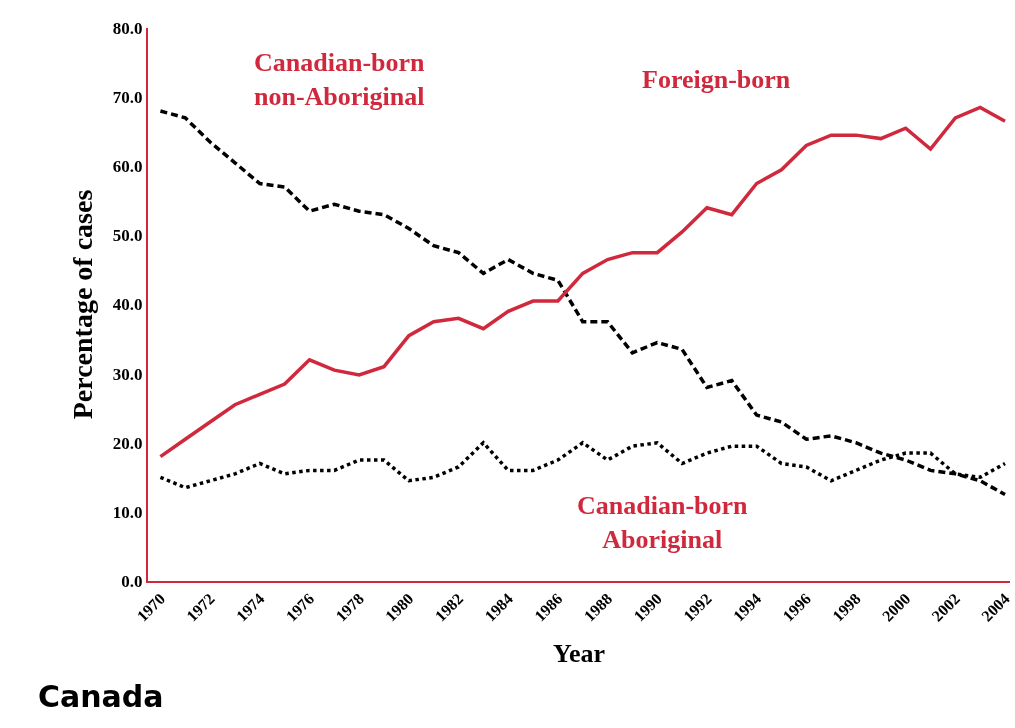 The height and width of the screenshot is (728, 1015). Describe the element at coordinates (579, 653) in the screenshot. I see `x-axis-title: Year` at that location.